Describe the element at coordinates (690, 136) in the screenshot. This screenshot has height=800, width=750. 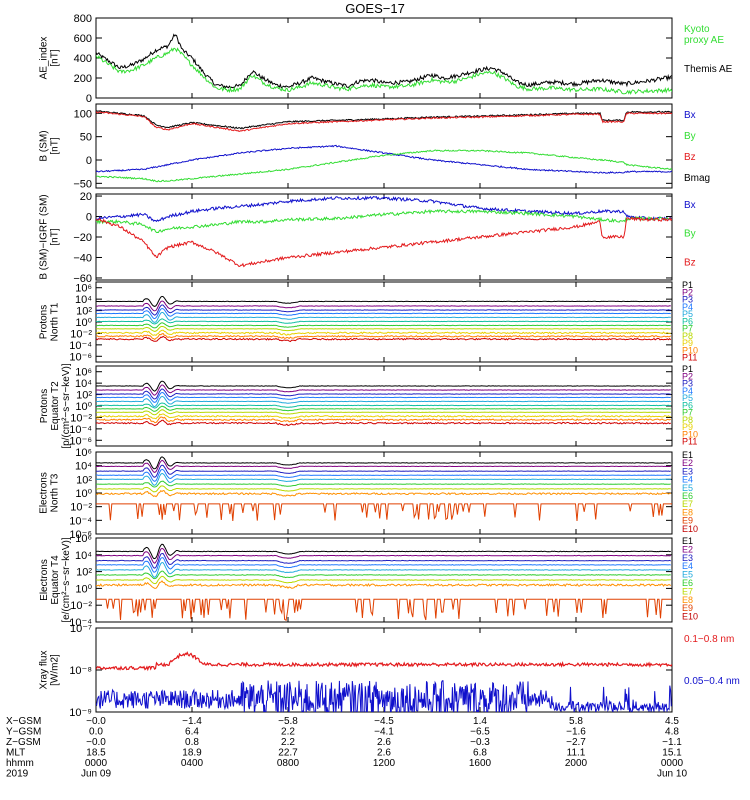
I see `legend-by: By` at that location.